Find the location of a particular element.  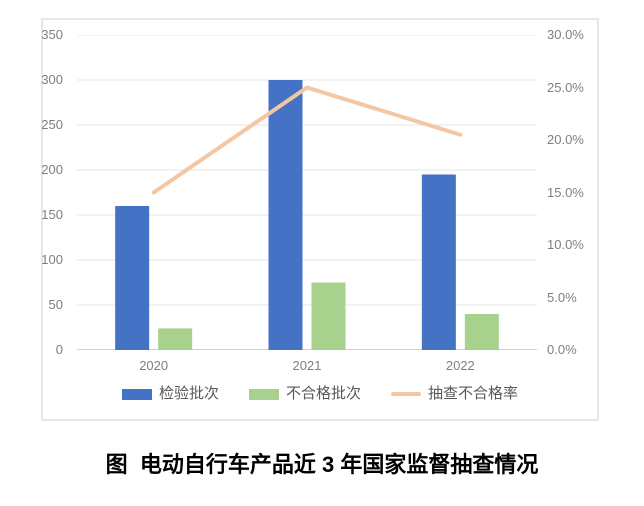

legend-item: 检验批次 is located at coordinates (170, 394).